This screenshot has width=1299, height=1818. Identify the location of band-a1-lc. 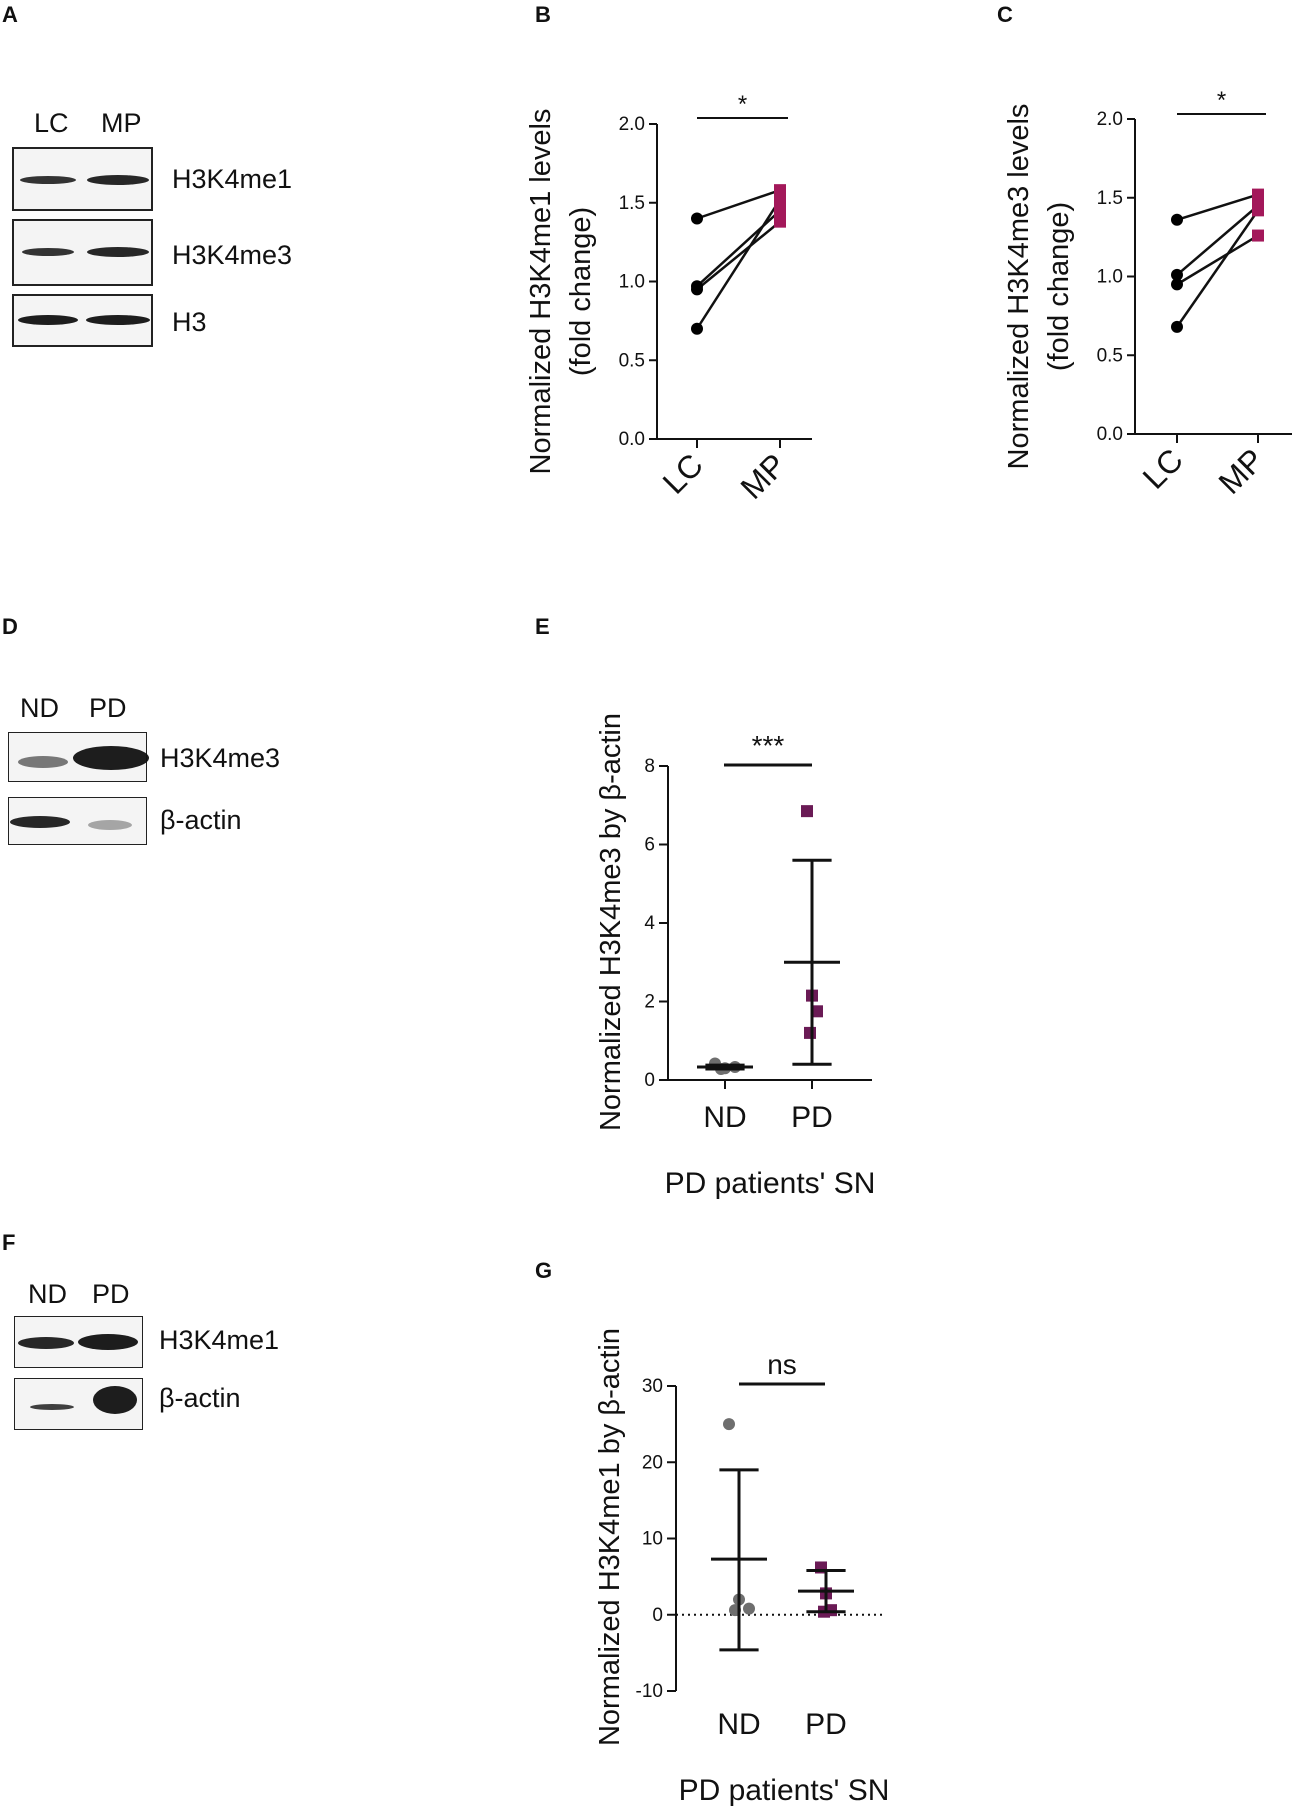
(48, 180).